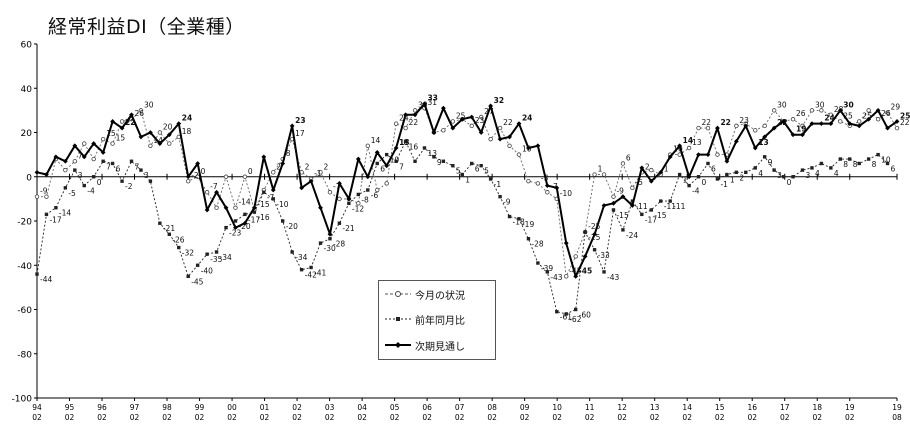 The image size is (910, 440). What do you see at coordinates (527, 118) in the screenshot?
I see `data-label-s2: 24` at bounding box center [527, 118].